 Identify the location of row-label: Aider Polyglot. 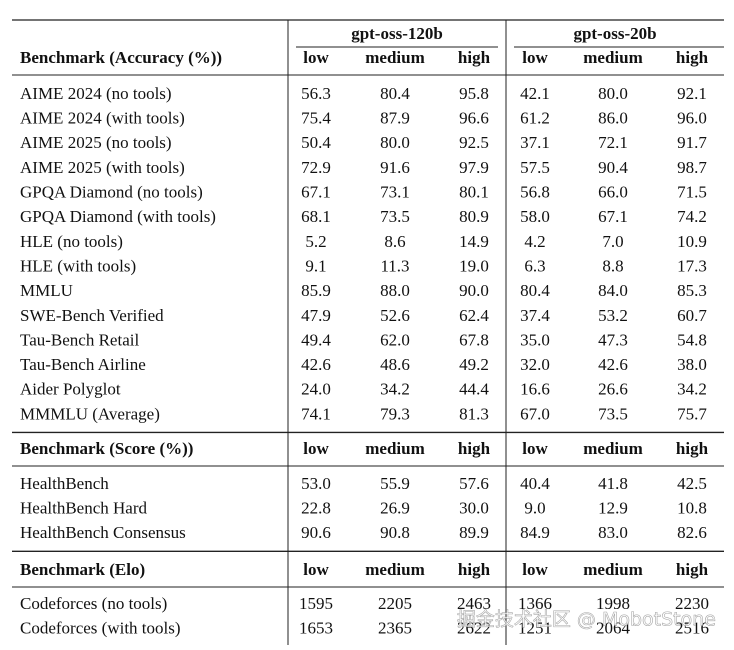
(70, 389).